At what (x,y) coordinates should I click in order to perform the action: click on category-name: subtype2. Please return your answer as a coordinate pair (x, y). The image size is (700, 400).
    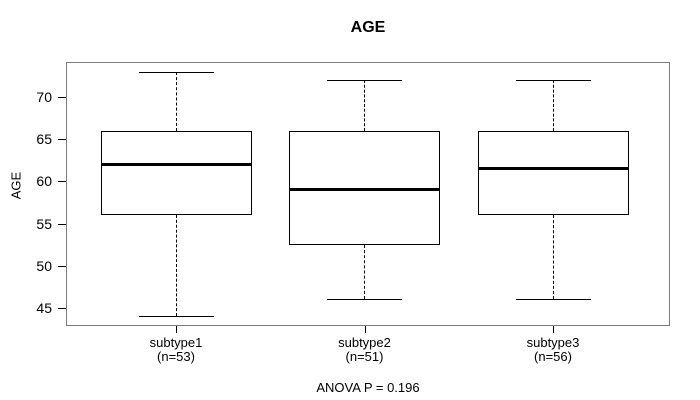
    Looking at the image, I should click on (364, 342).